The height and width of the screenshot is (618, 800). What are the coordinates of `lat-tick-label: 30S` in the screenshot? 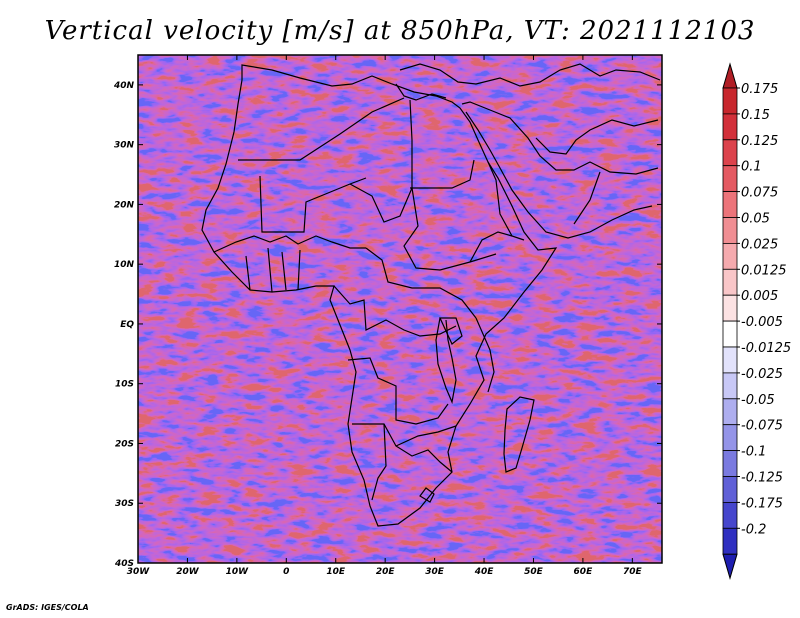 It's located at (124, 504).